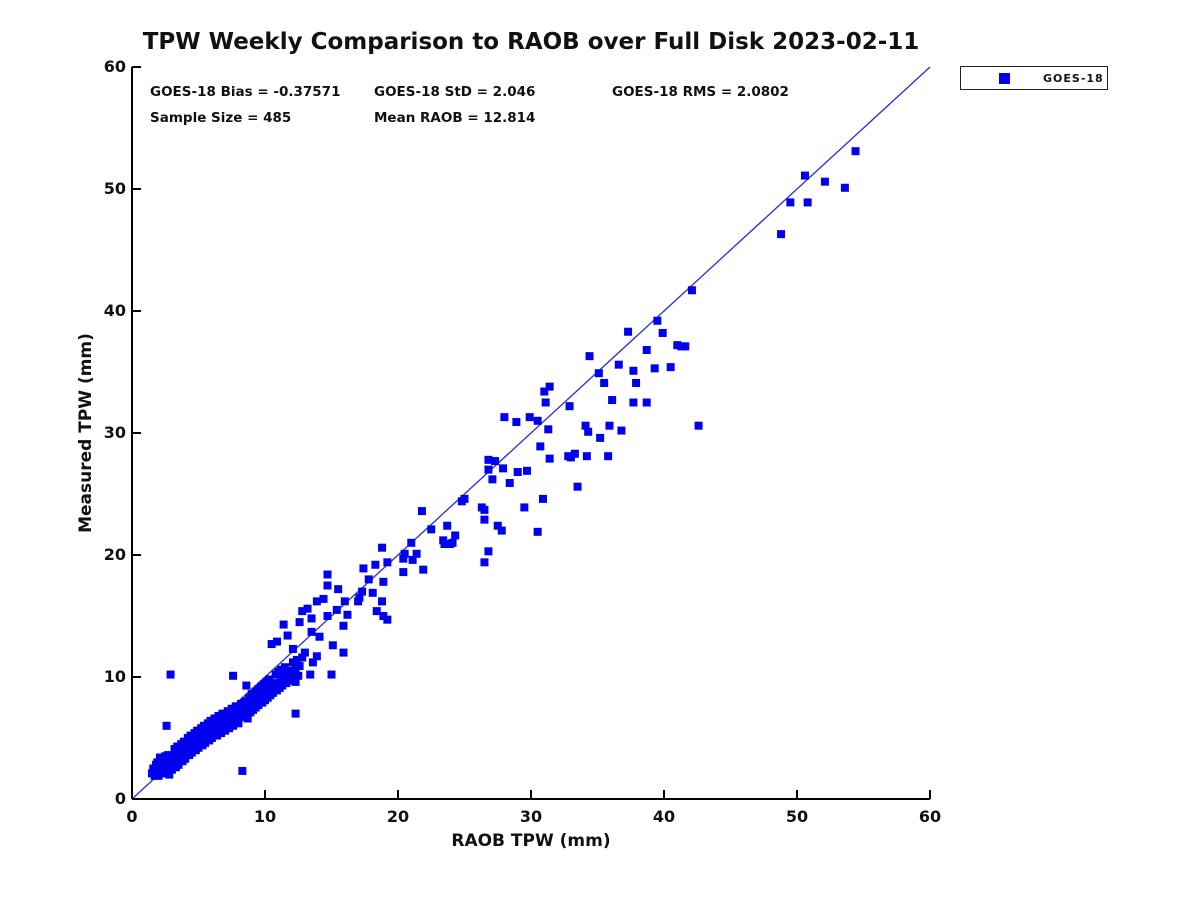 The width and height of the screenshot is (1200, 900). I want to click on x-tick-label: 60, so click(930, 816).